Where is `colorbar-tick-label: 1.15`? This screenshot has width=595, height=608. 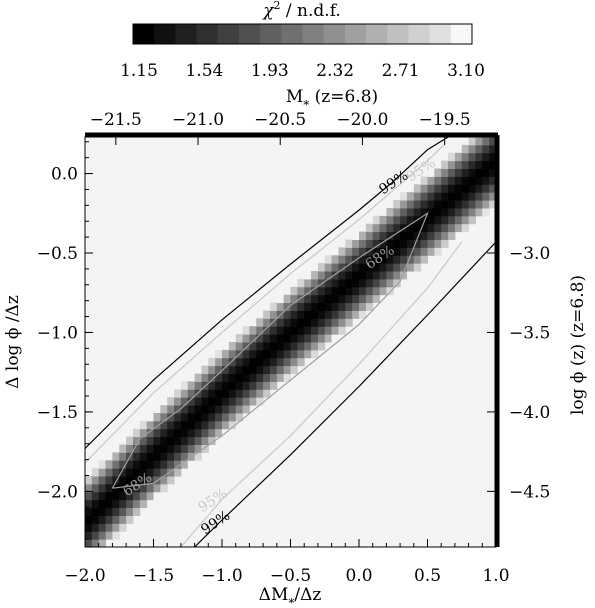
colorbar-tick-label: 1.15 is located at coordinates (139, 71).